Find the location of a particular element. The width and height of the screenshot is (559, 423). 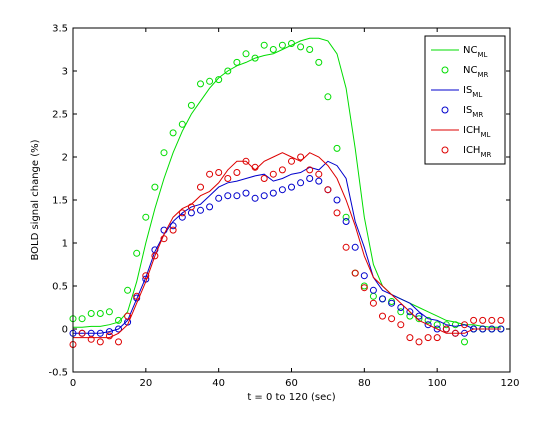

y-tick-label: 3.5 is located at coordinates (60, 29).